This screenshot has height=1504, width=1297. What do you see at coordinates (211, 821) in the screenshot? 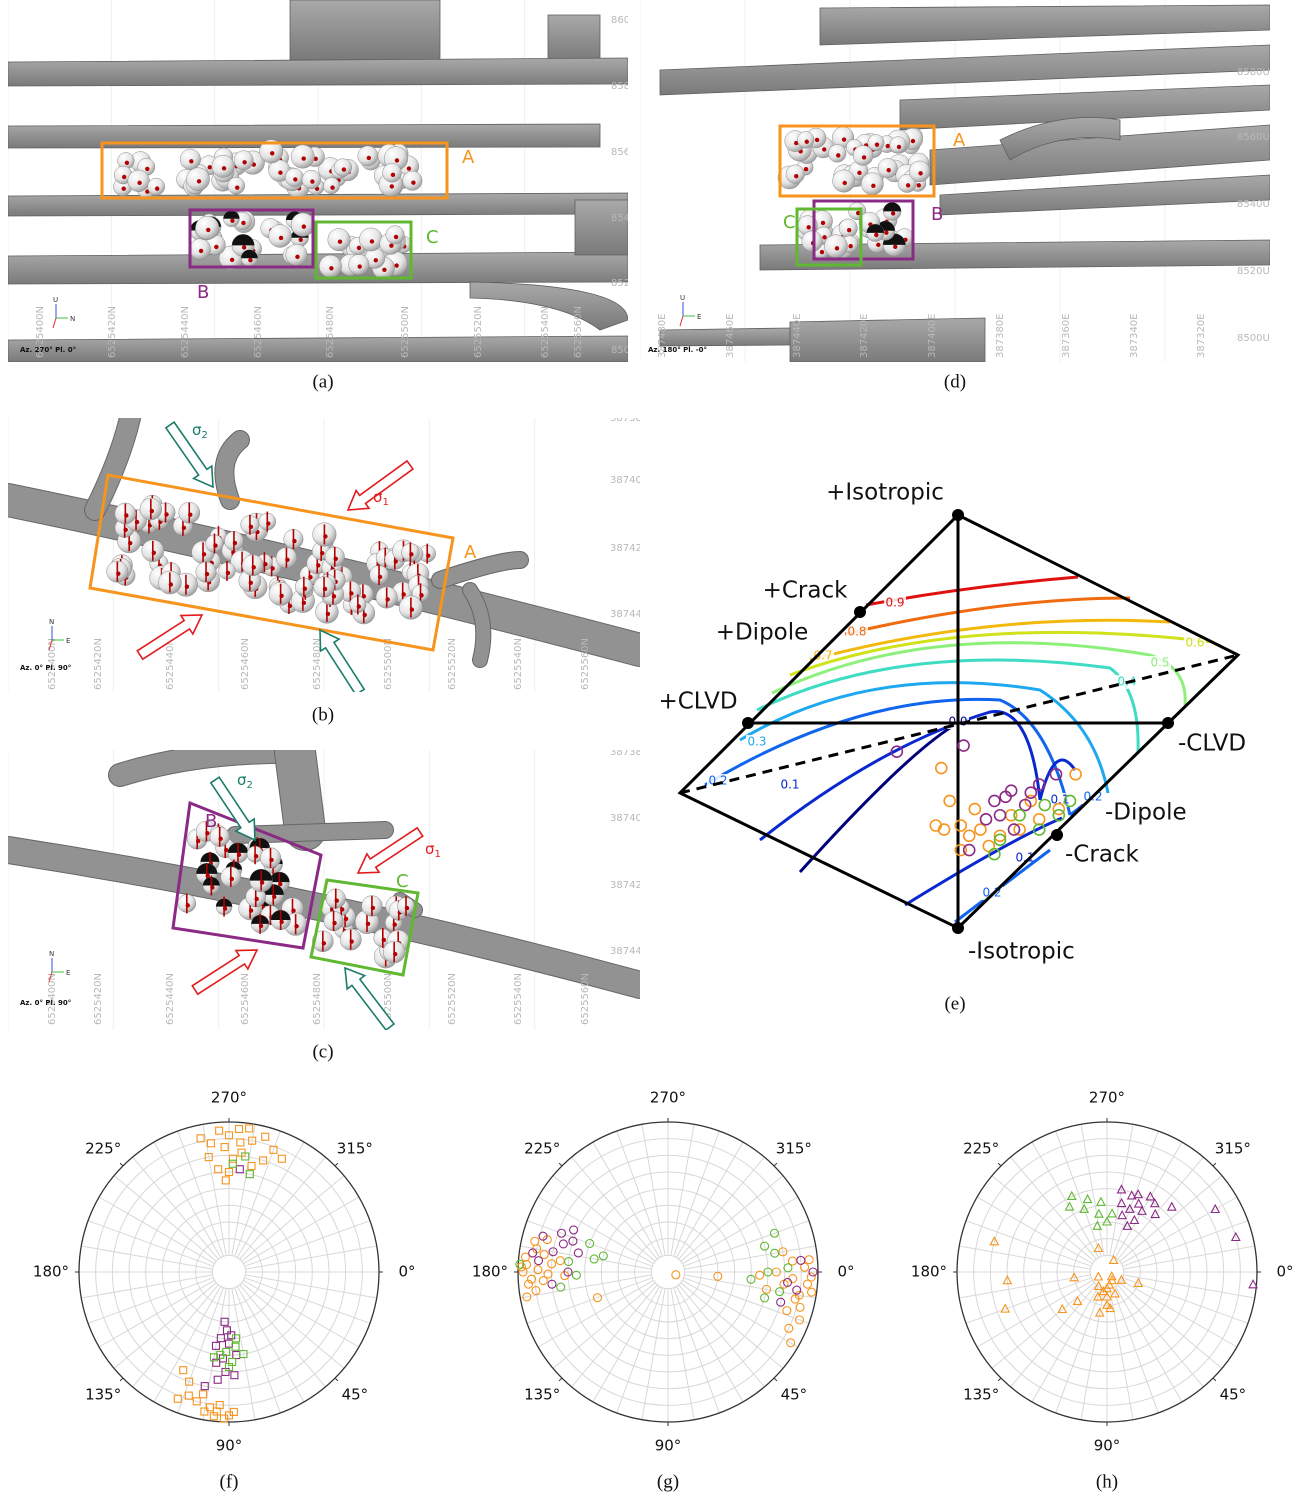
I see `cluster-label: B` at bounding box center [211, 821].